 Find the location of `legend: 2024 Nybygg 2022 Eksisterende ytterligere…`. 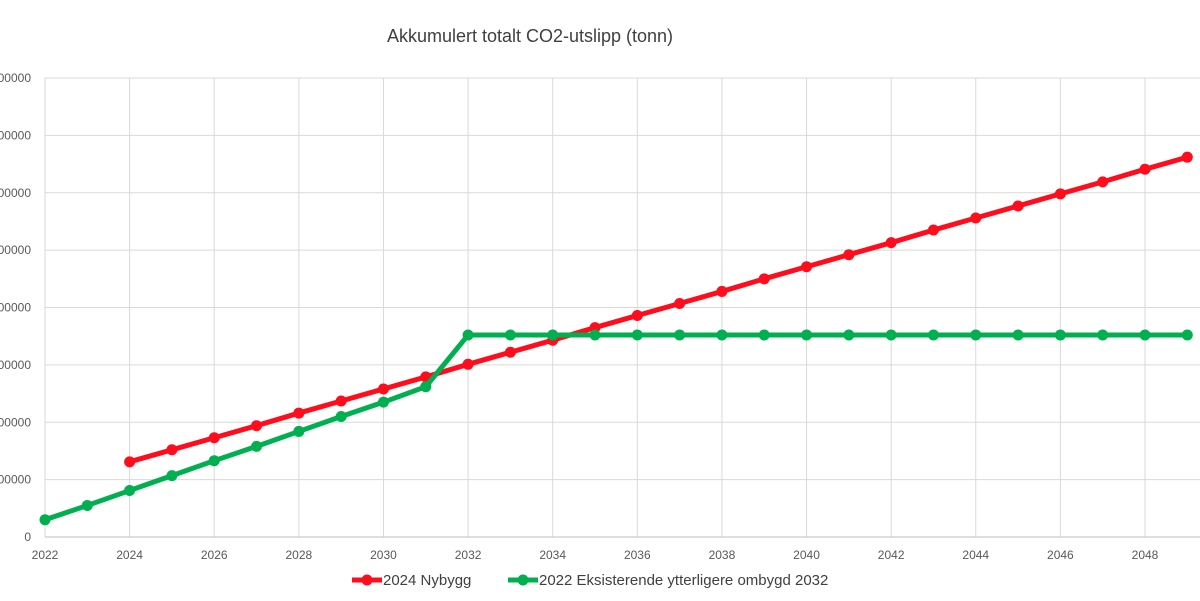

legend: 2024 Nybygg 2022 Eksisterende ytterligere… is located at coordinates (590, 580).